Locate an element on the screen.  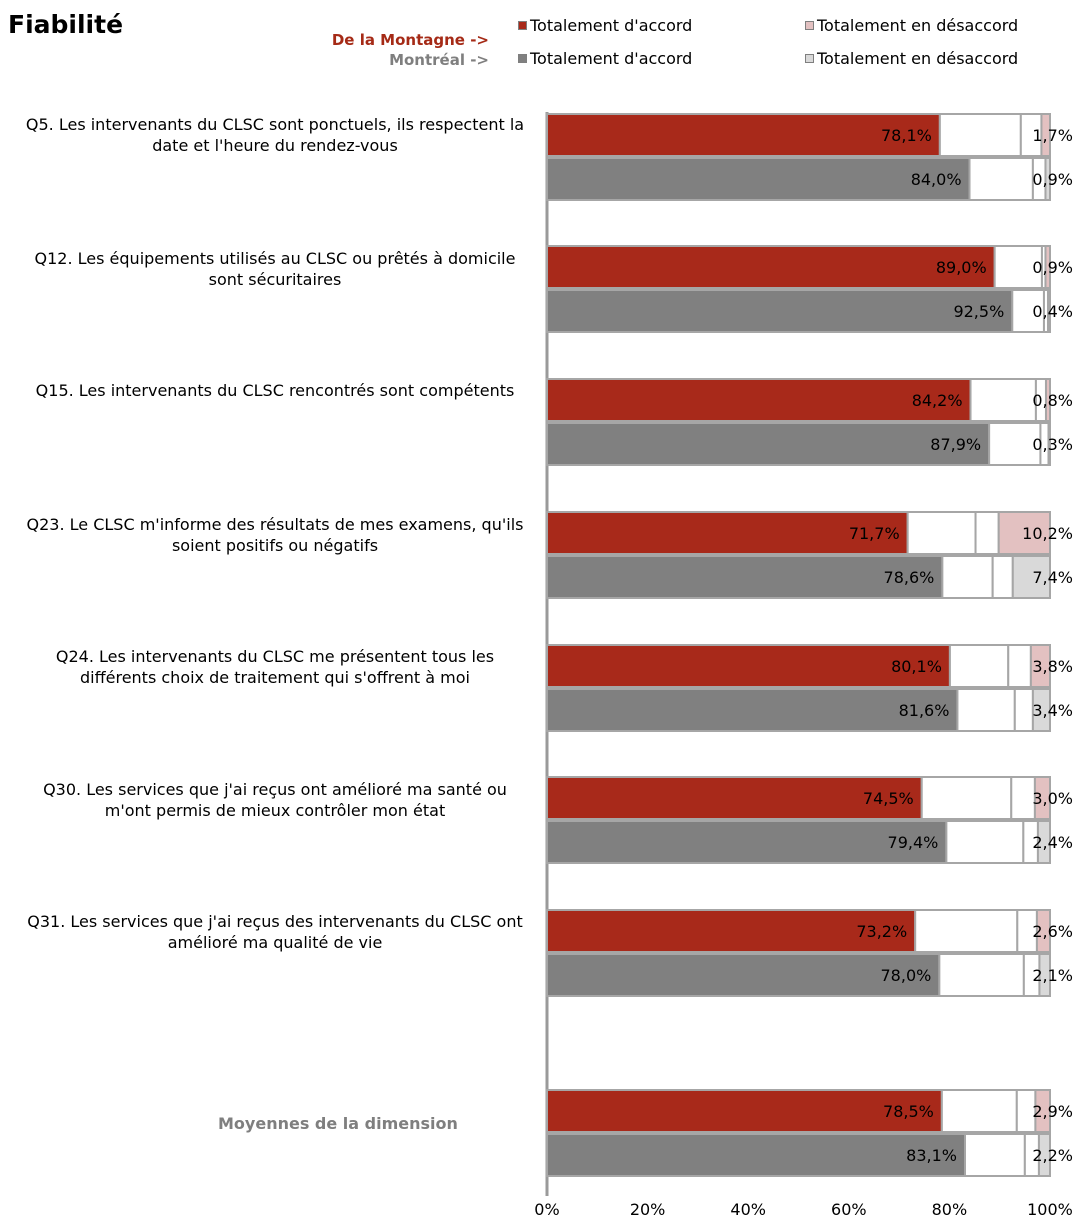
x-tick-label: 0% is located at coordinates (547, 1209).